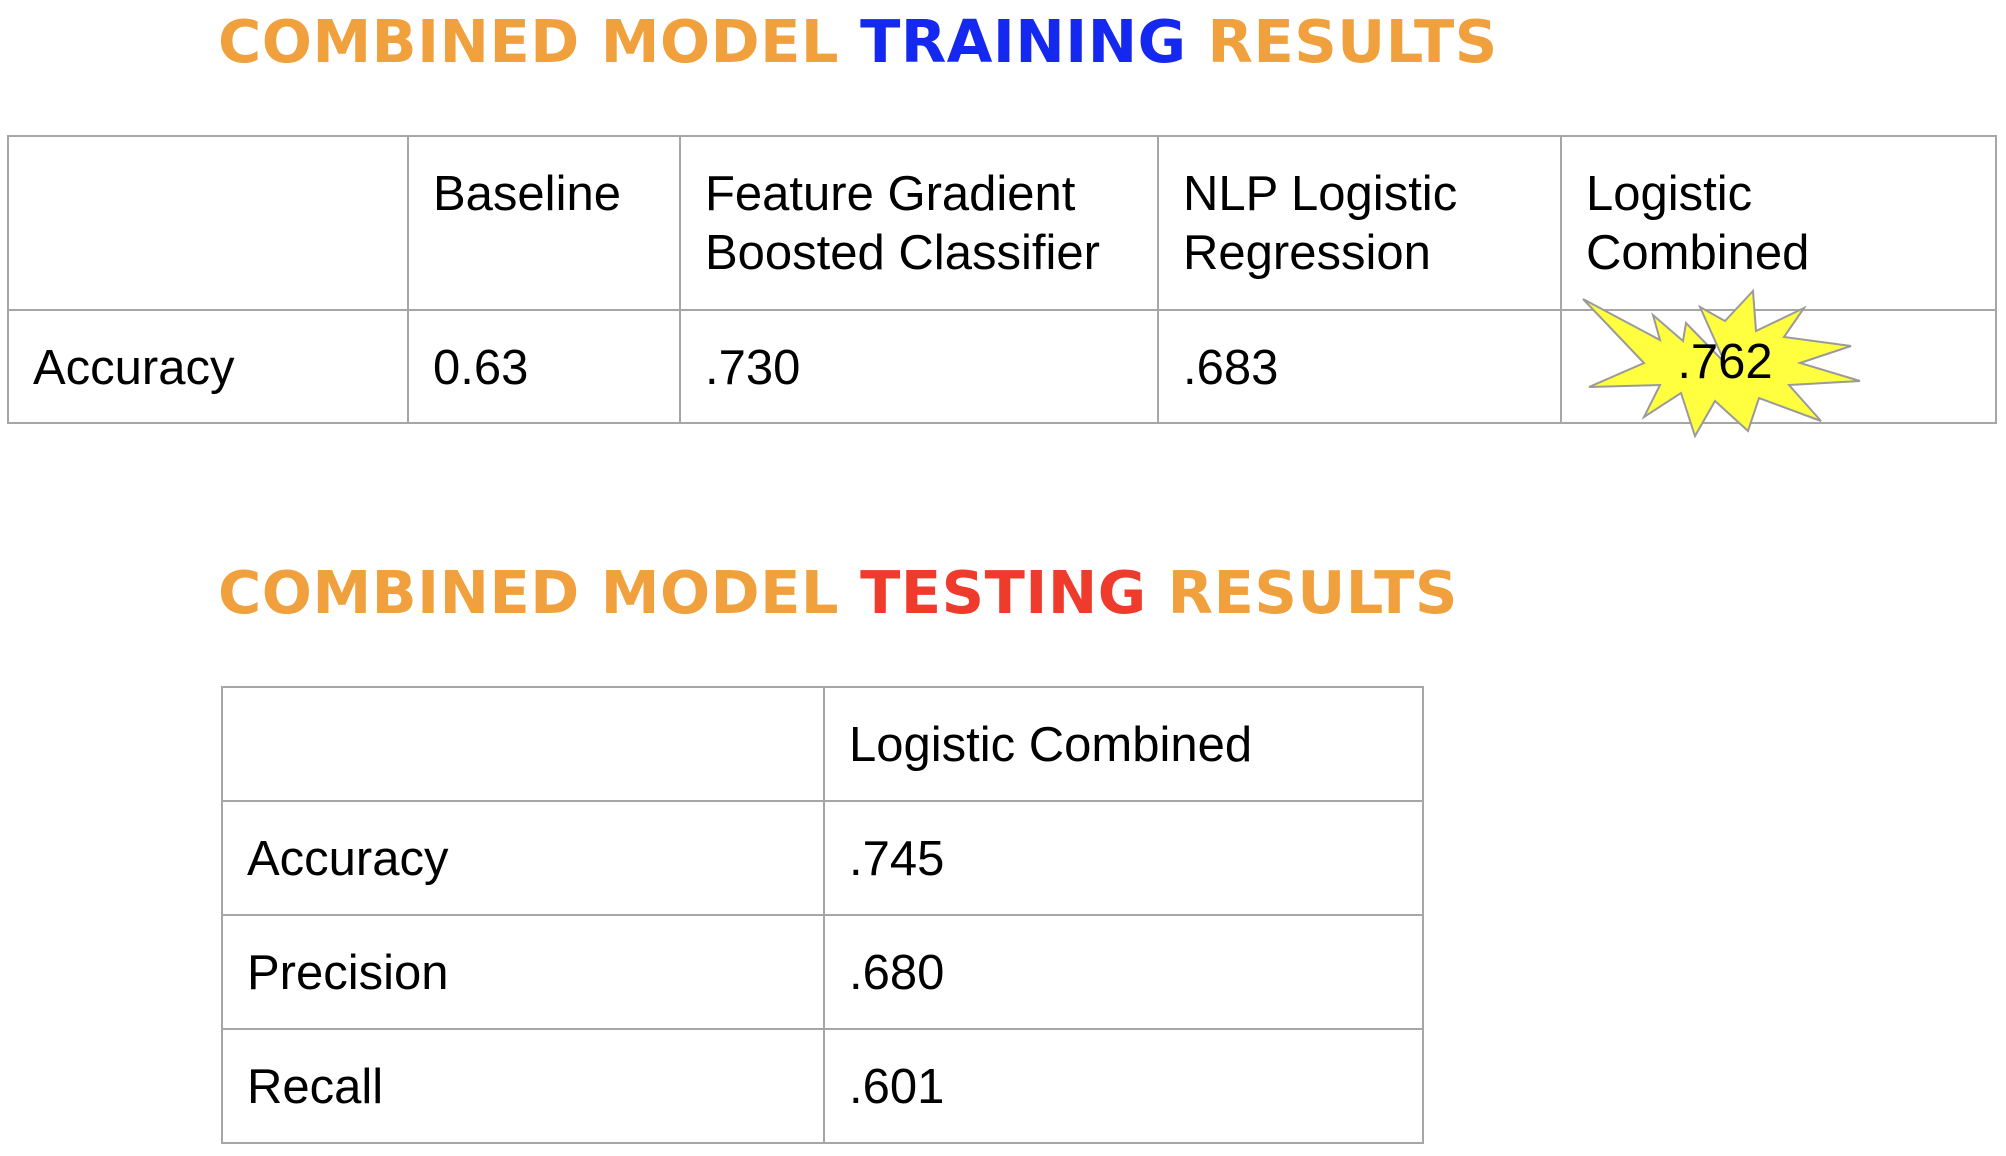 This screenshot has width=2006, height=1156. I want to click on testing-row-label: Precision, so click(523, 972).